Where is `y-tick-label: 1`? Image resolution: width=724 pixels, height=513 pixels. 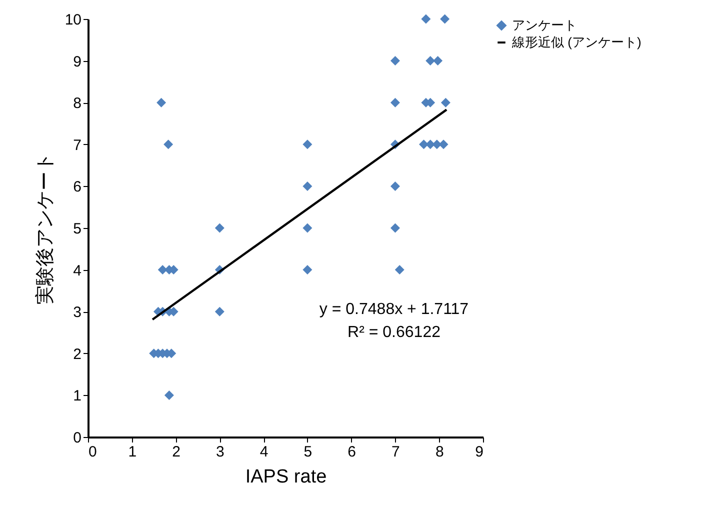 y-tick-label: 1 is located at coordinates (77, 396).